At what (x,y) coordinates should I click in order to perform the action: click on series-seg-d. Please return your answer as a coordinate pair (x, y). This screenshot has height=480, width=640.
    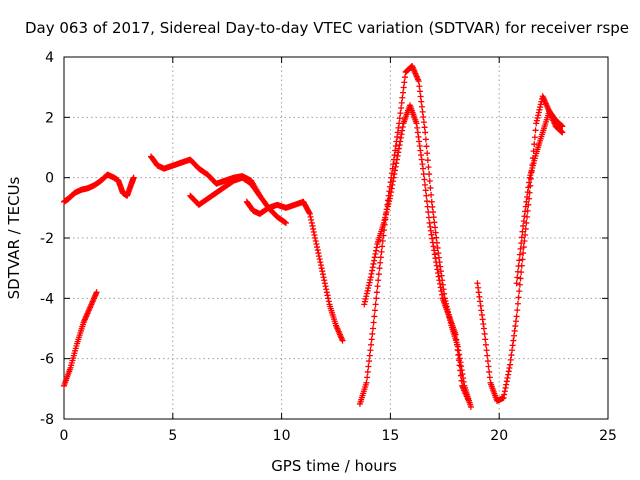
    Looking at the image, I should click on (238, 200).